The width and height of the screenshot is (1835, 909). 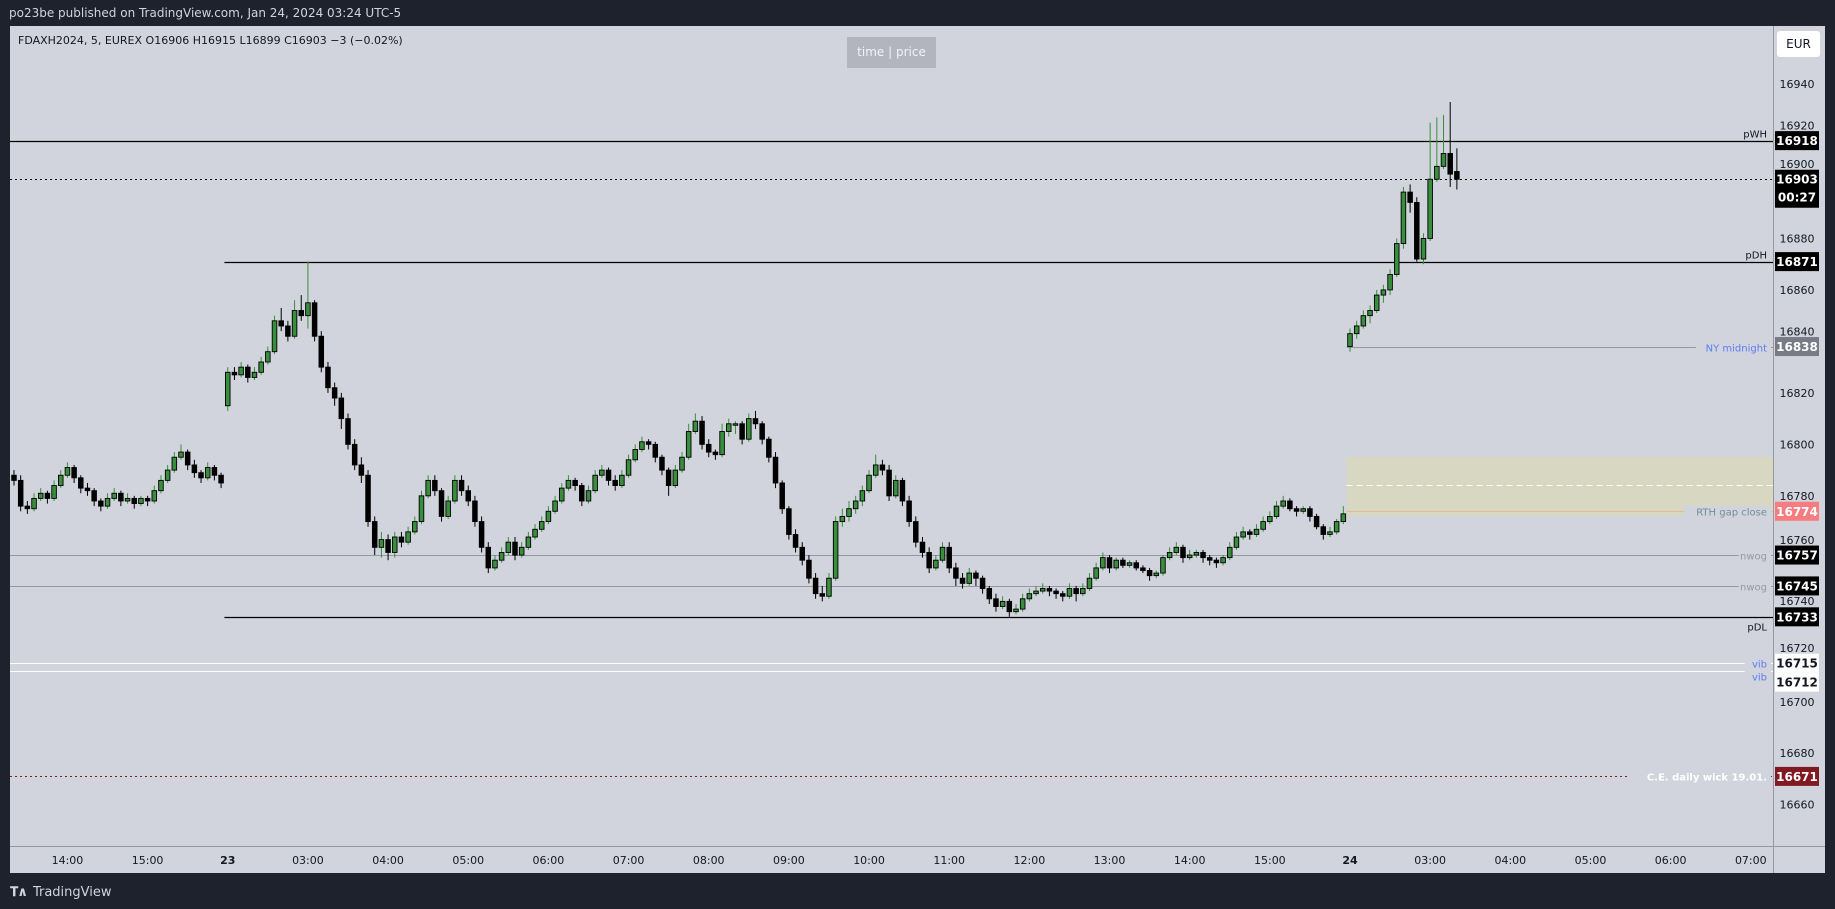 What do you see at coordinates (148, 860) in the screenshot?
I see `x-tick-label: 15:00` at bounding box center [148, 860].